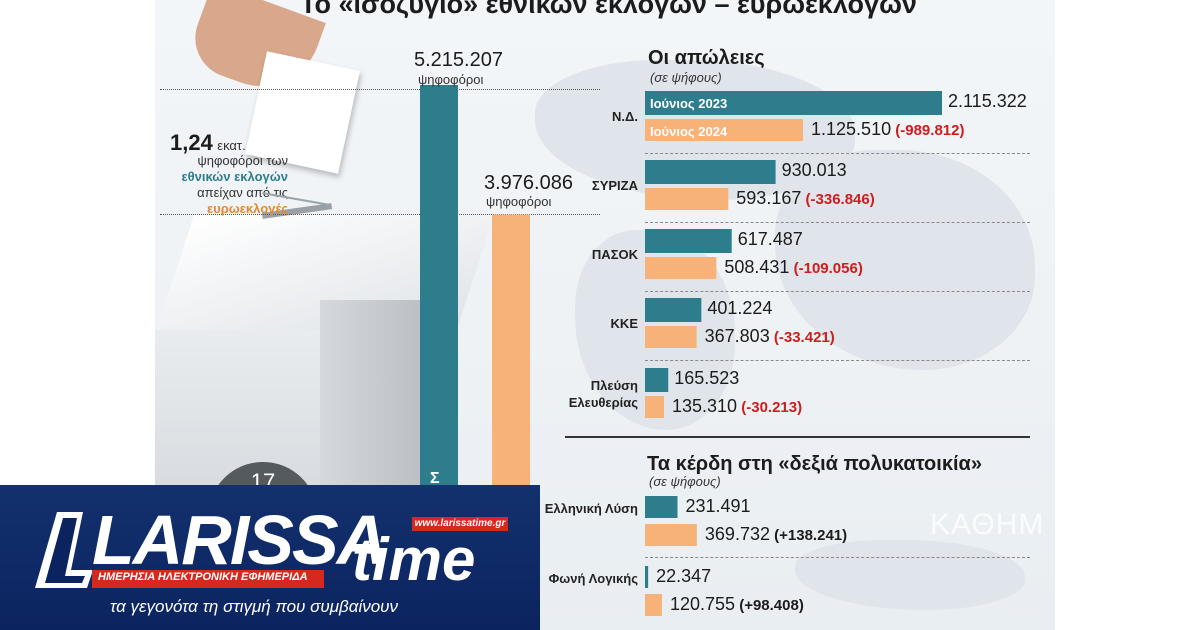 Image resolution: width=1200 pixels, height=630 pixels. Describe the element at coordinates (851, 129) in the screenshot. I see `bar-value-label: 1.125.510` at that location.